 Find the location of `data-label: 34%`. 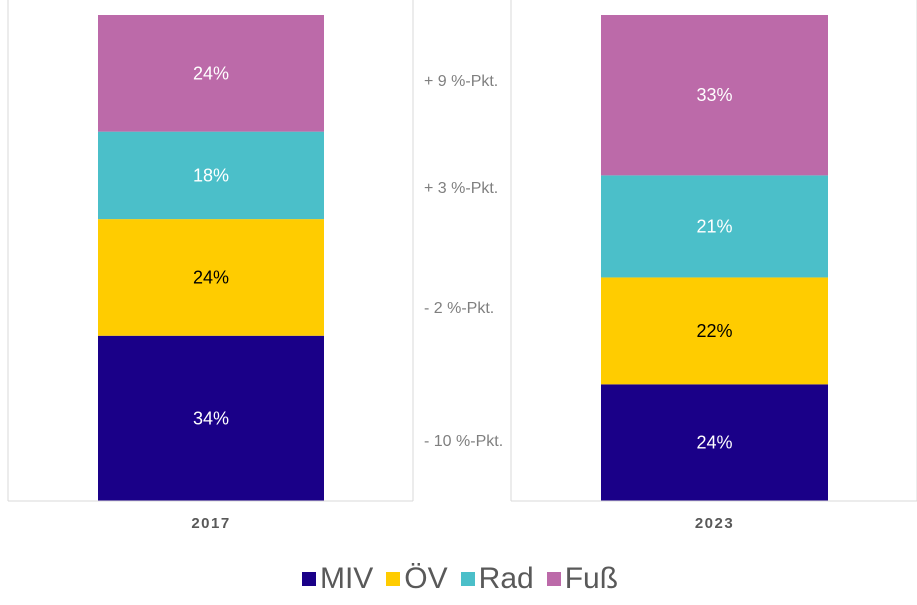

data-label: 34% is located at coordinates (211, 418).